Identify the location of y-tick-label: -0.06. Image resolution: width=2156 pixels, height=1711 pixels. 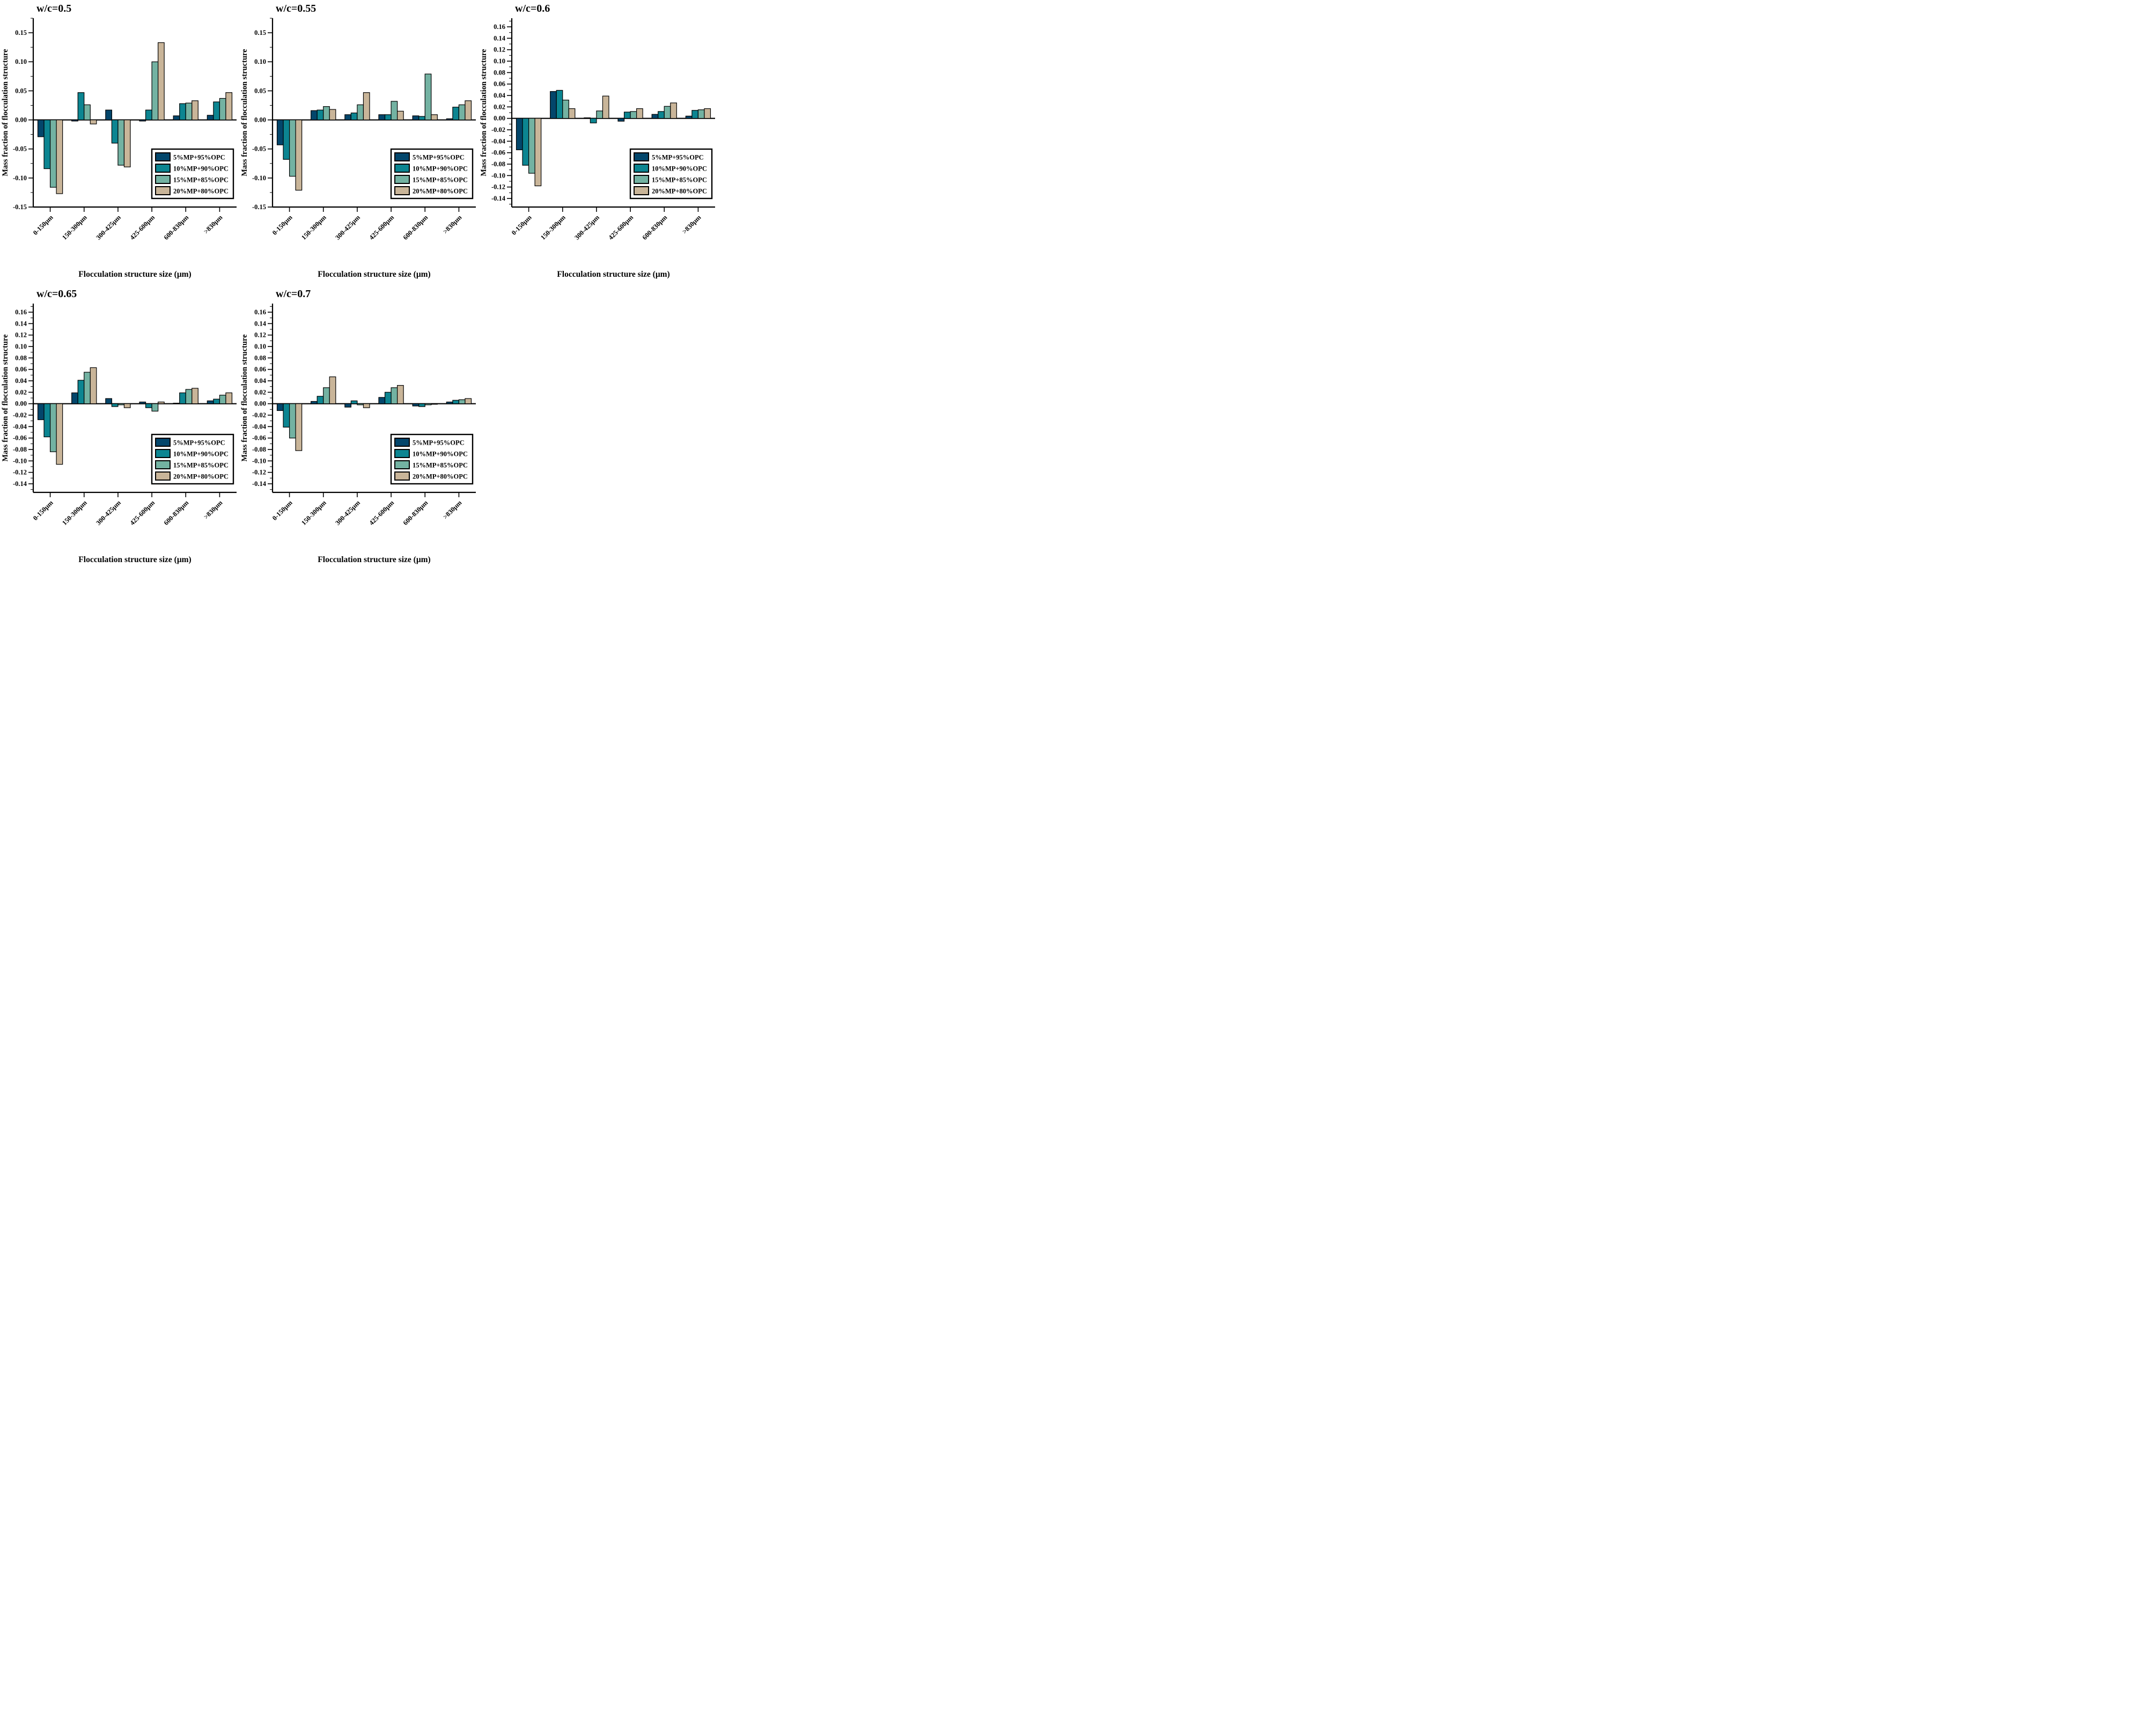
(20, 438).